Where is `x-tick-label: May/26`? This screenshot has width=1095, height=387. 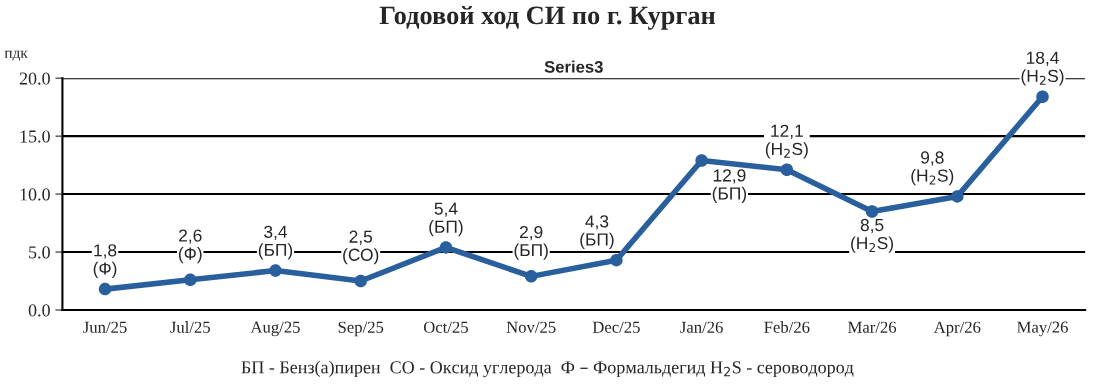 x-tick-label: May/26 is located at coordinates (1042, 329).